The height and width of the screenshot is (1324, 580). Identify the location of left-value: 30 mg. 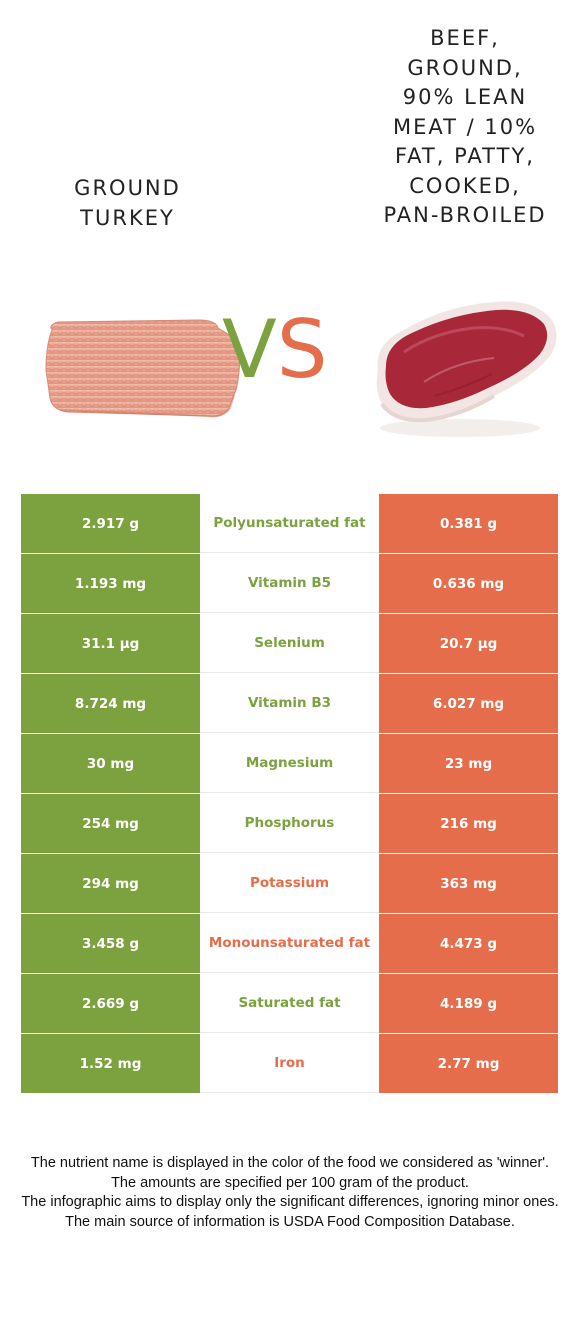
(110, 763).